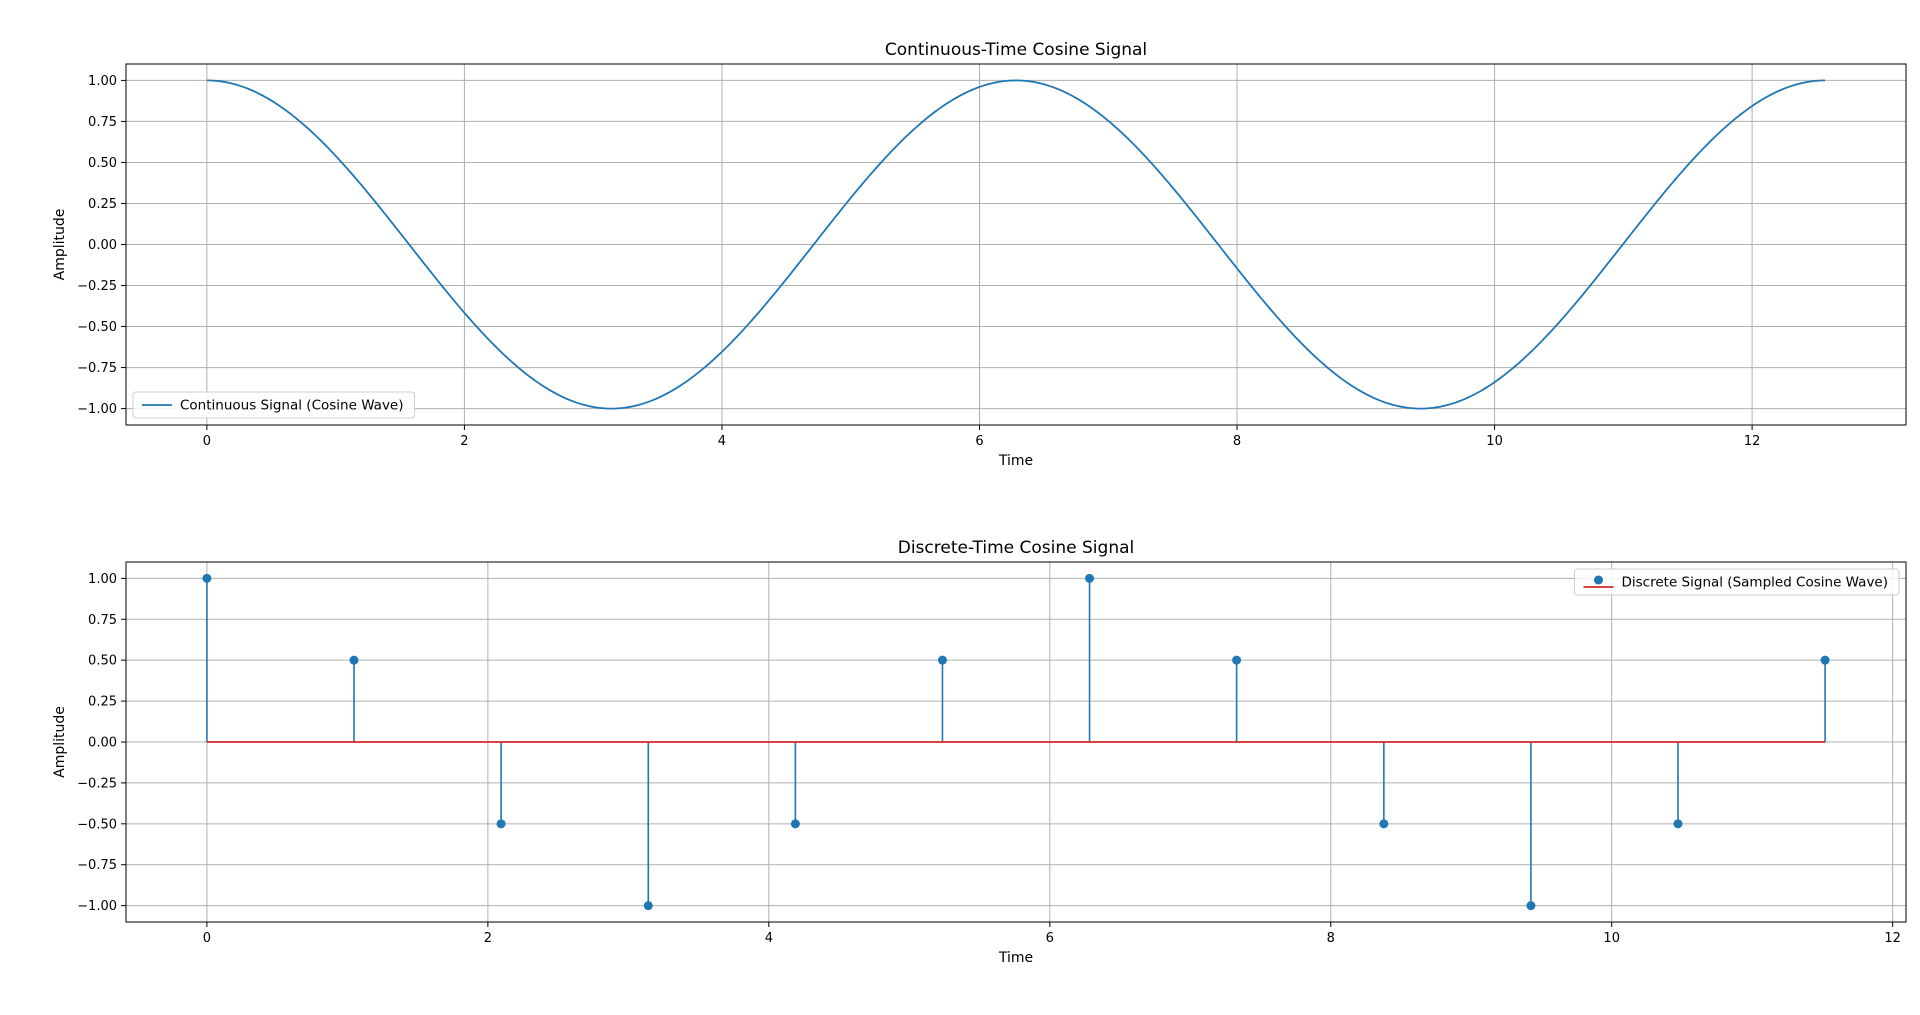 This screenshot has height=1015, width=1920. Describe the element at coordinates (1016, 548) in the screenshot. I see `plot-title: Discrete-Time Cosine Signal` at that location.